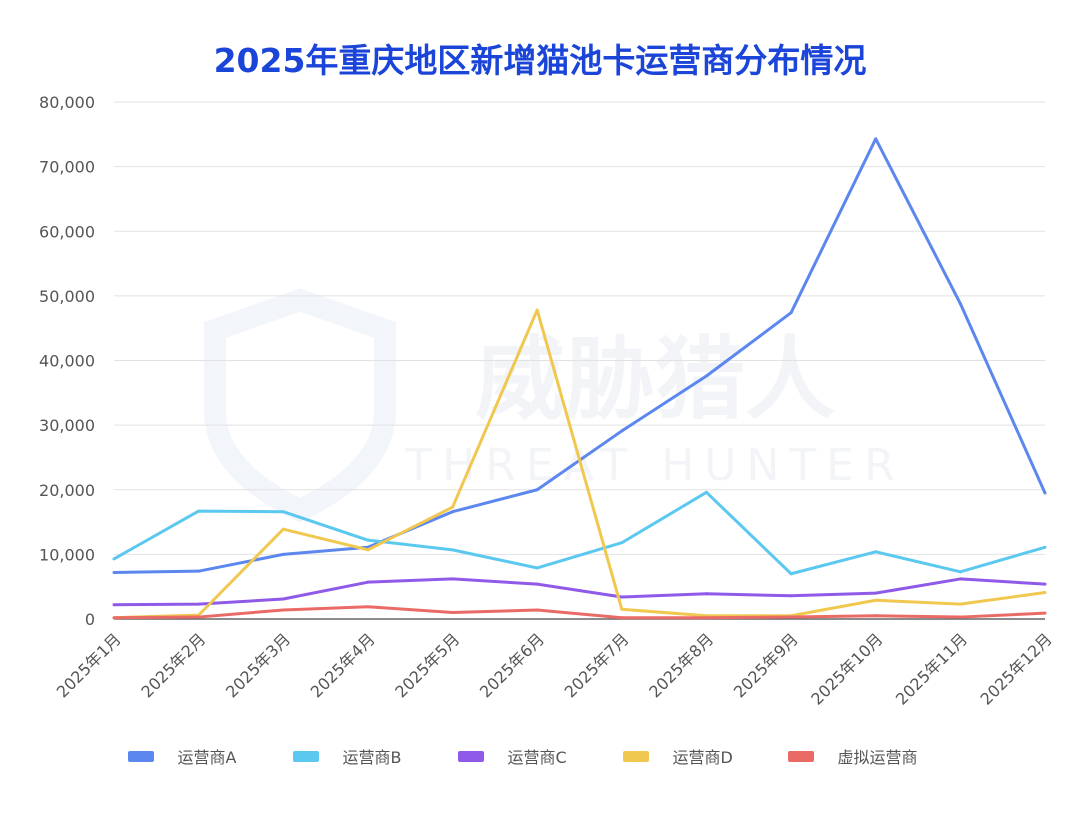 Image resolution: width=1080 pixels, height=815 pixels. I want to click on legend-item: 运营商D, so click(705, 756).